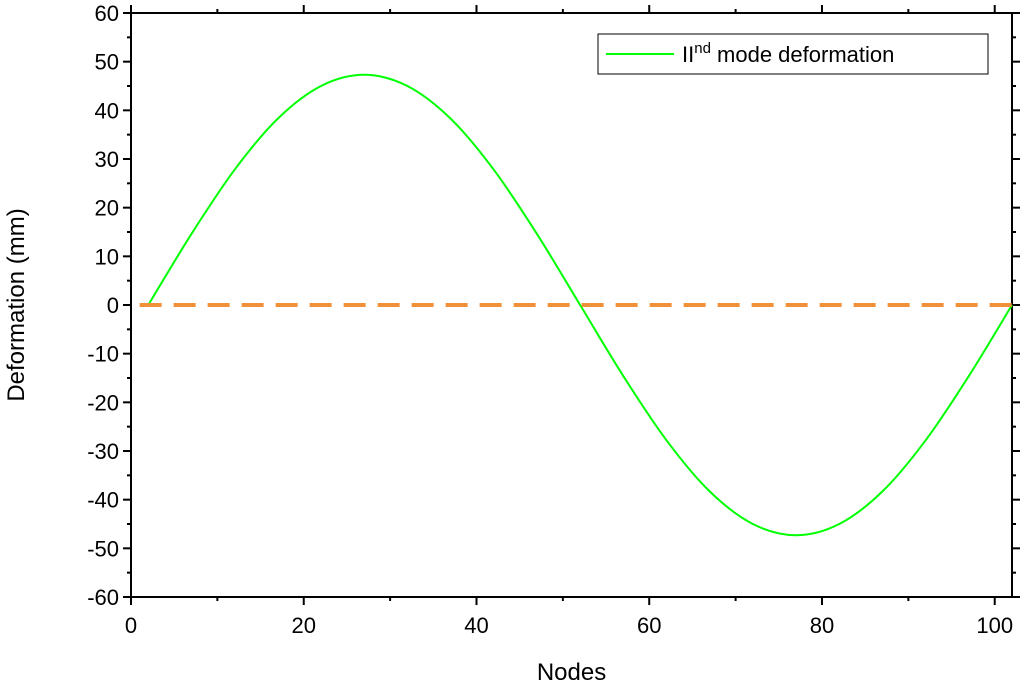 This screenshot has height=684, width=1020. I want to click on legend-label-rest: mode deformation, so click(802, 54).